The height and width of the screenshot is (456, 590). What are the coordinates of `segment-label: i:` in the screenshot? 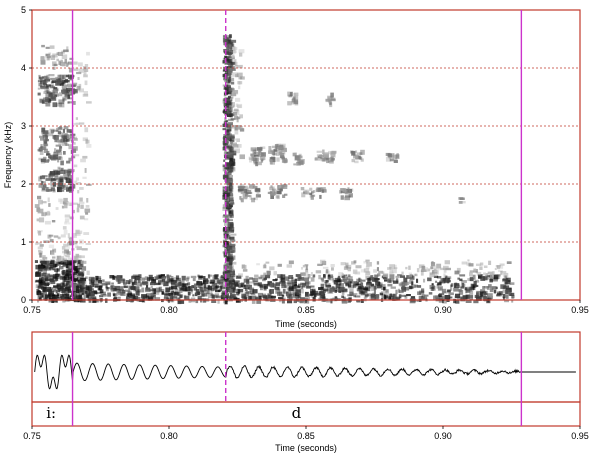 It's located at (51, 413).